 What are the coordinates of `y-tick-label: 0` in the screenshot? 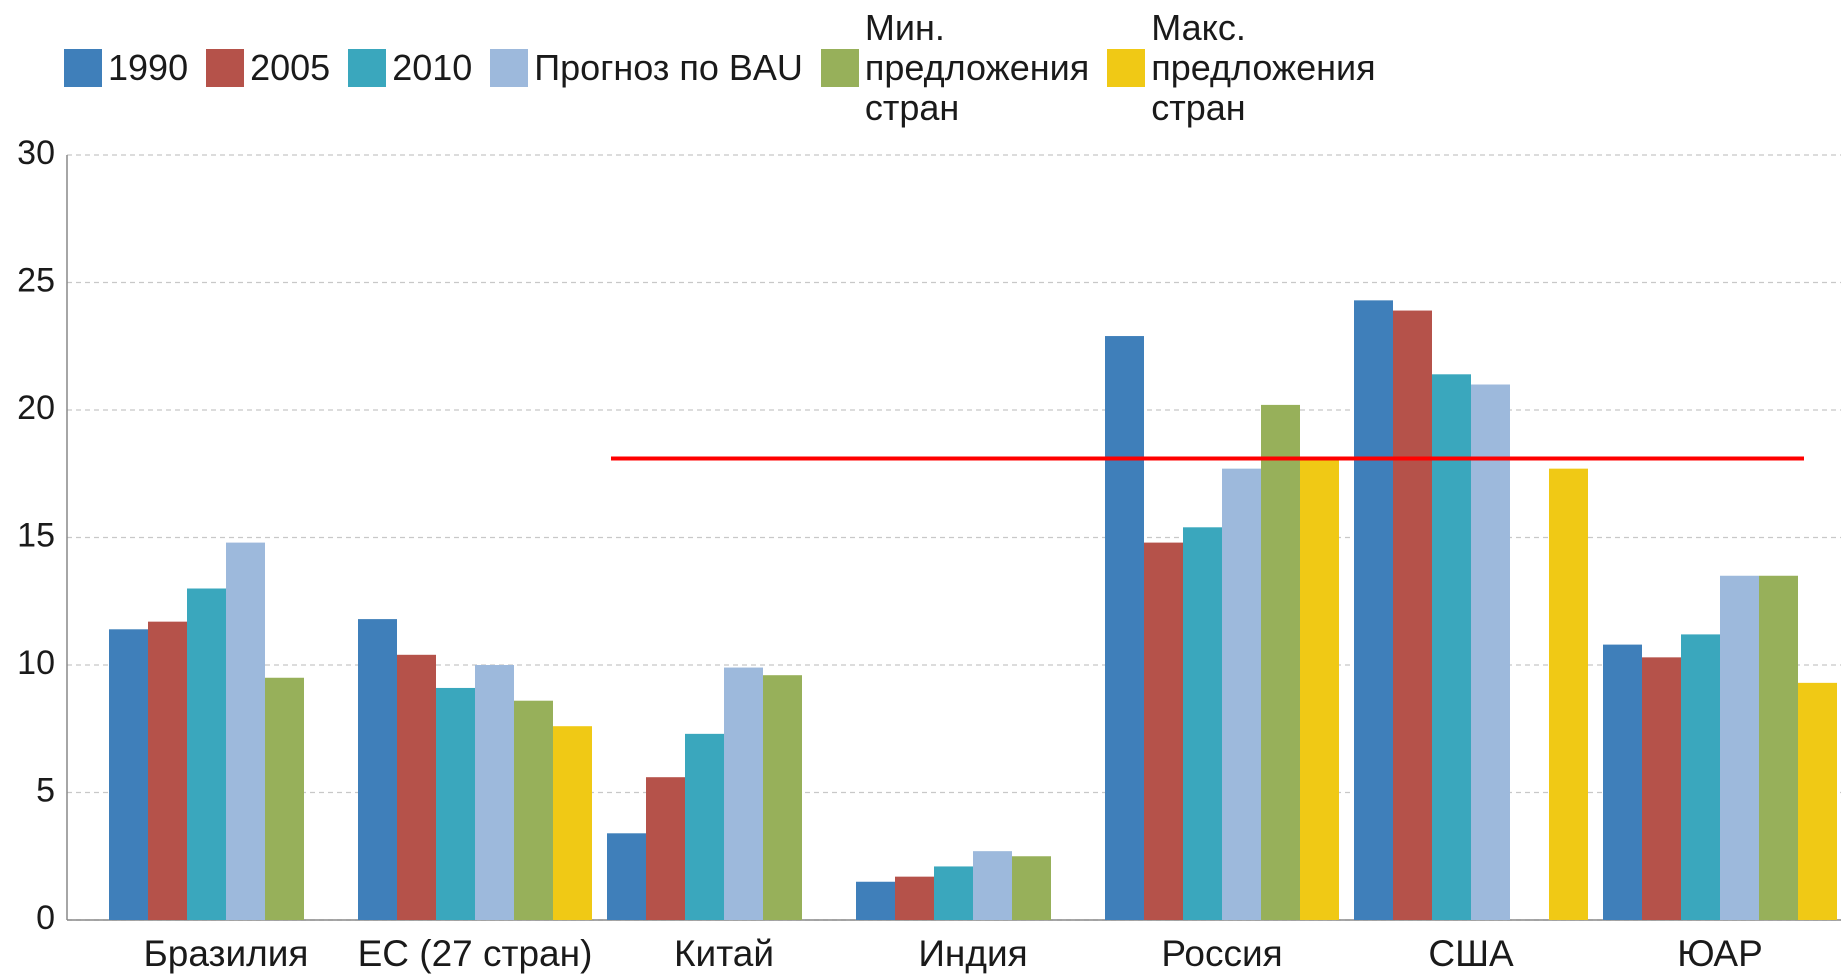 It's located at (45, 918).